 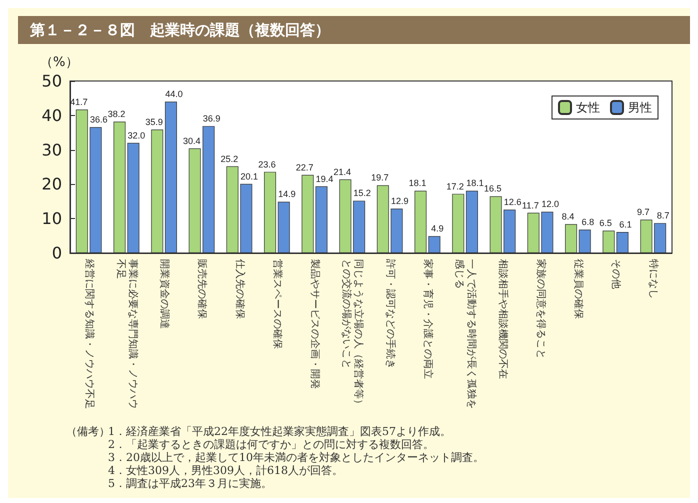 What do you see at coordinates (52, 184) in the screenshot?
I see `y-tick-label: 20` at bounding box center [52, 184].